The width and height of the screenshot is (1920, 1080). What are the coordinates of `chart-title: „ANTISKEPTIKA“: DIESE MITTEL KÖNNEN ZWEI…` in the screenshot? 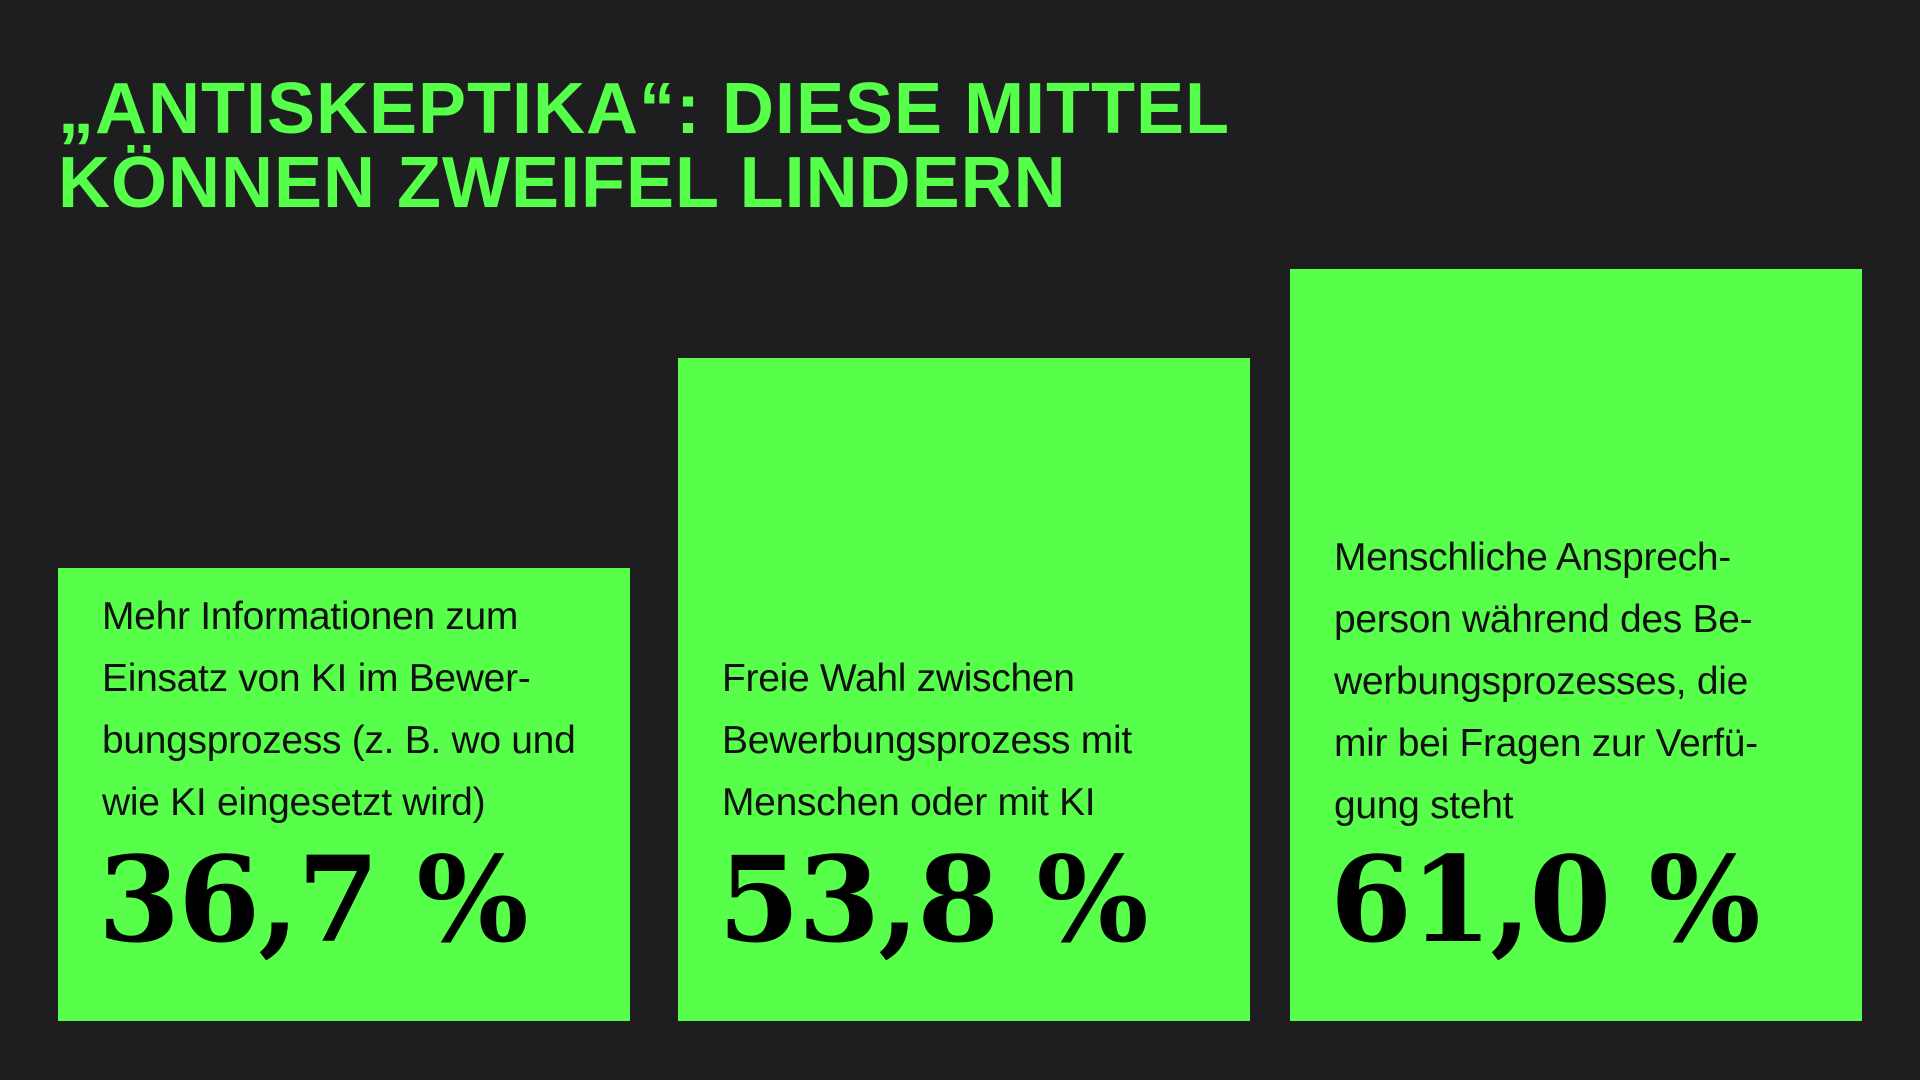 It's located at (644, 146).